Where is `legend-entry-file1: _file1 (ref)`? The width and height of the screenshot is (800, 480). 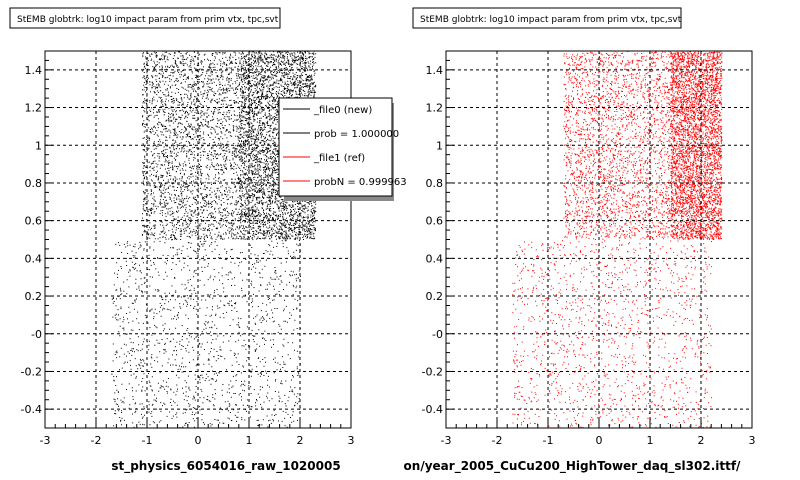
legend-entry-file1: _file1 (ref) is located at coordinates (339, 158).